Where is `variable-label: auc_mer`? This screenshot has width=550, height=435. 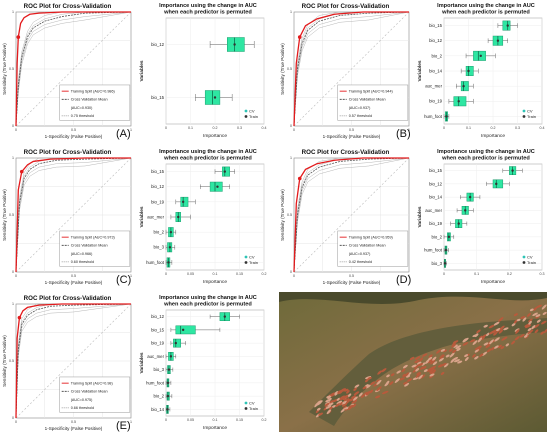 variable-label: auc_mer is located at coordinates (433, 210).